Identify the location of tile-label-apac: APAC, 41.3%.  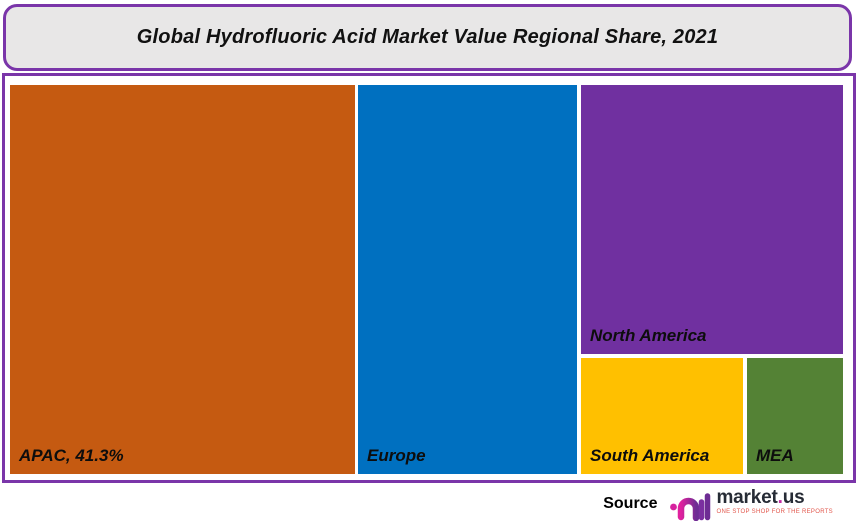
(71, 455).